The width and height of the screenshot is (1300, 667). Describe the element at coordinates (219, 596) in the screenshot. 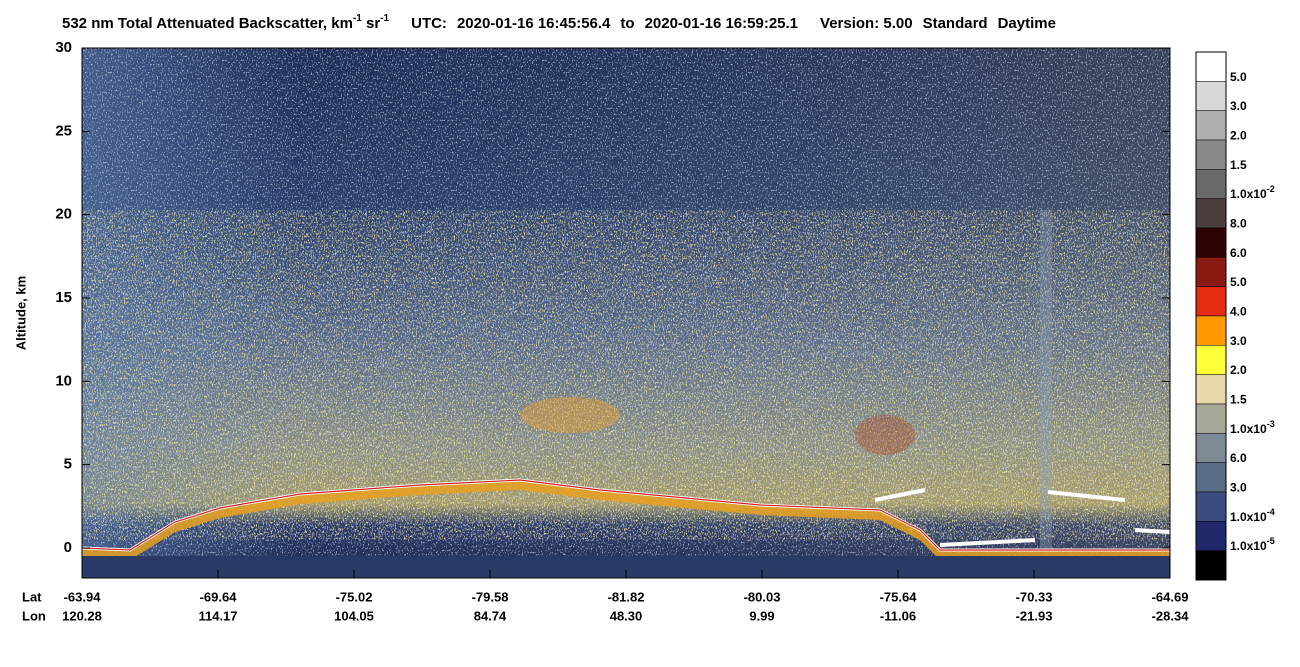

I see `lat-label: -69.64` at that location.